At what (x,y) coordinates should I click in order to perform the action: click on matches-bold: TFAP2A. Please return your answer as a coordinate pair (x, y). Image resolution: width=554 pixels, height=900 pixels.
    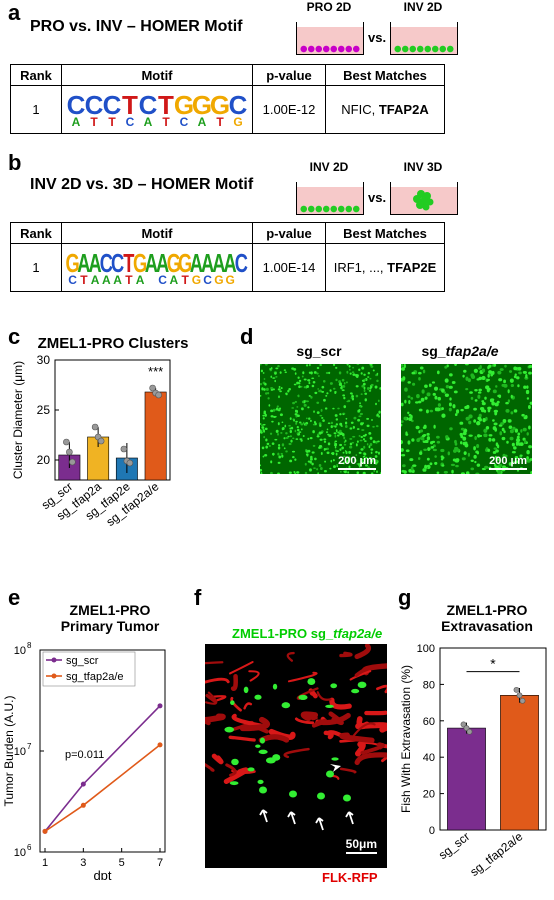
    Looking at the image, I should click on (403, 109).